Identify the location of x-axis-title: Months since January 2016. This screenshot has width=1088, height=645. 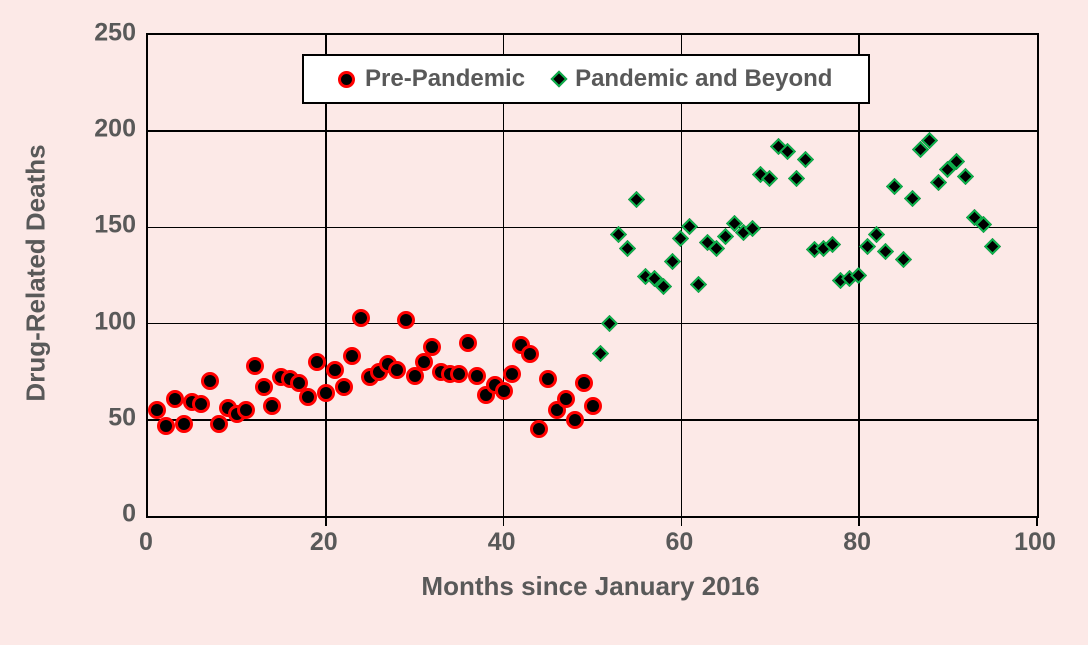
(590, 586).